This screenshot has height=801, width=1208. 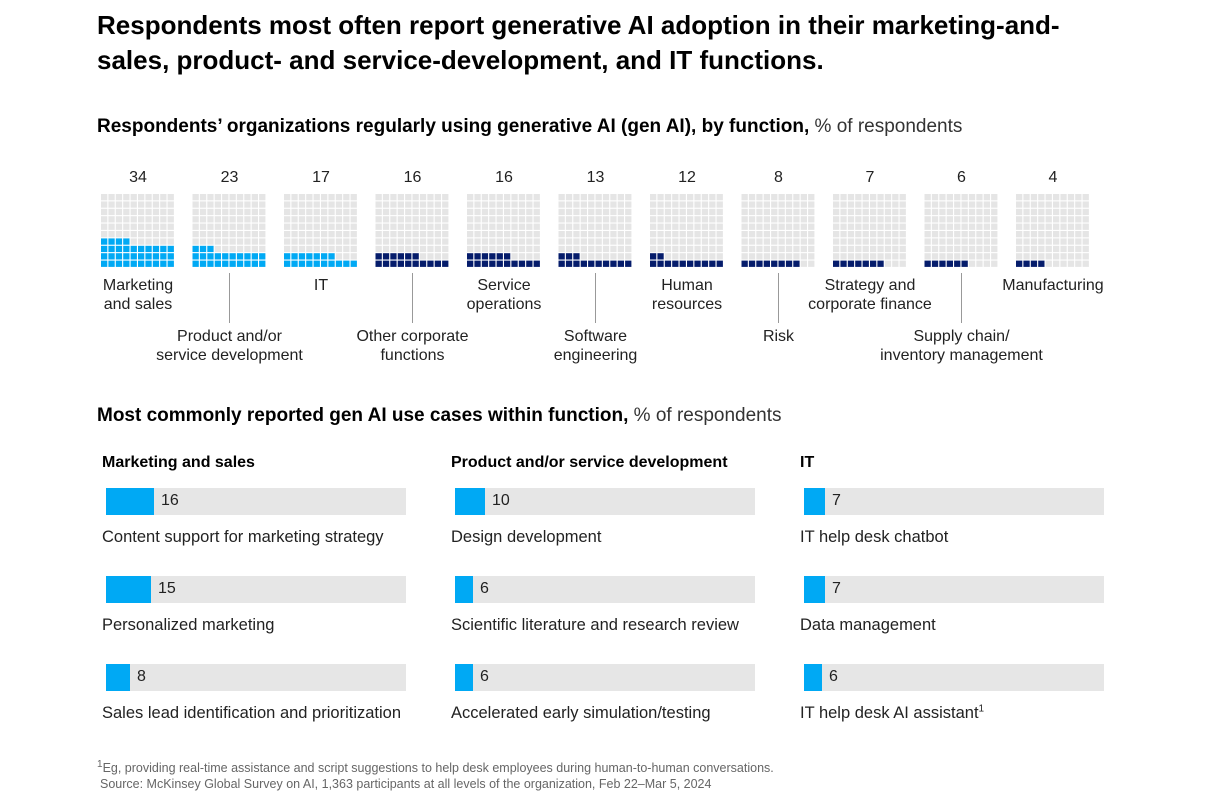 I want to click on waffle-value-label: 6, so click(x=961, y=177).